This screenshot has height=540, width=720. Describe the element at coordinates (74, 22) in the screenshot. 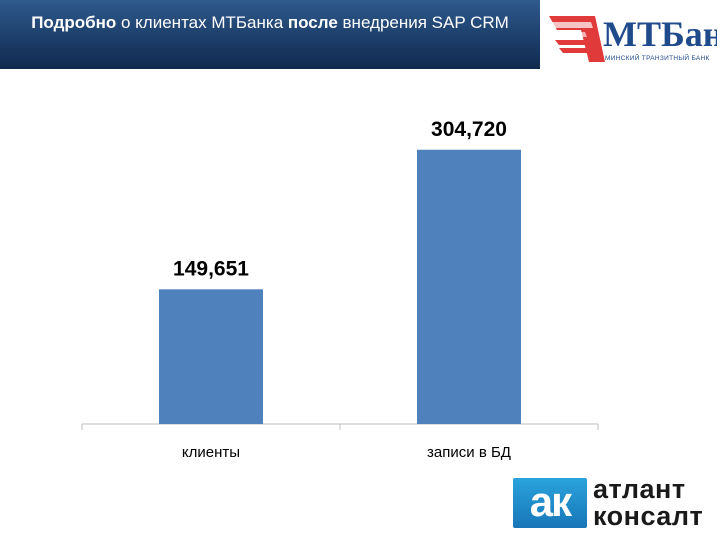

I see `title-bold-1: Подробно` at that location.